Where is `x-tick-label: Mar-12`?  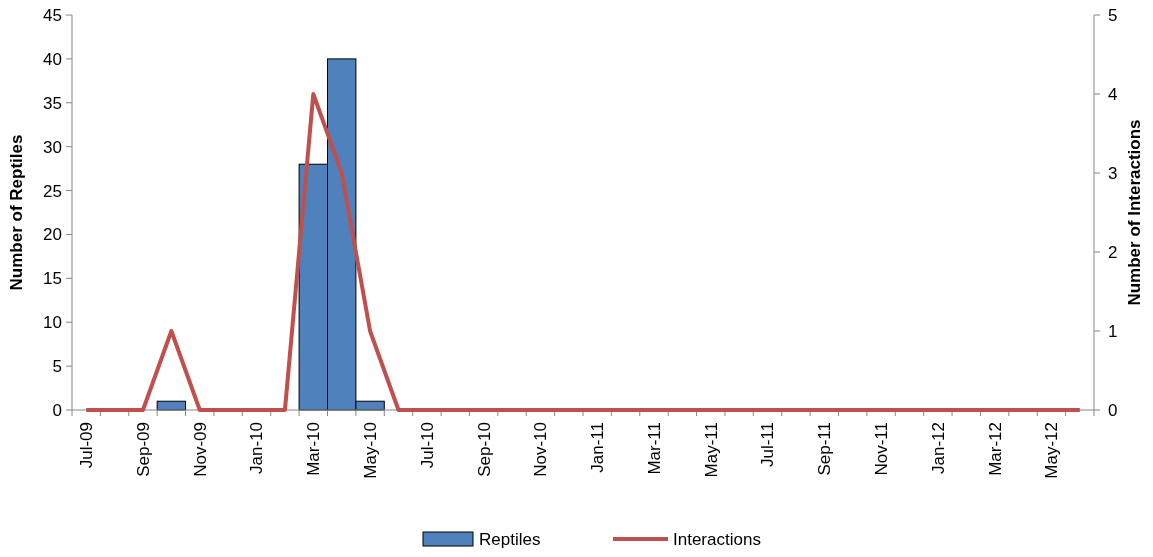
x-tick-label: Mar-12 is located at coordinates (995, 449).